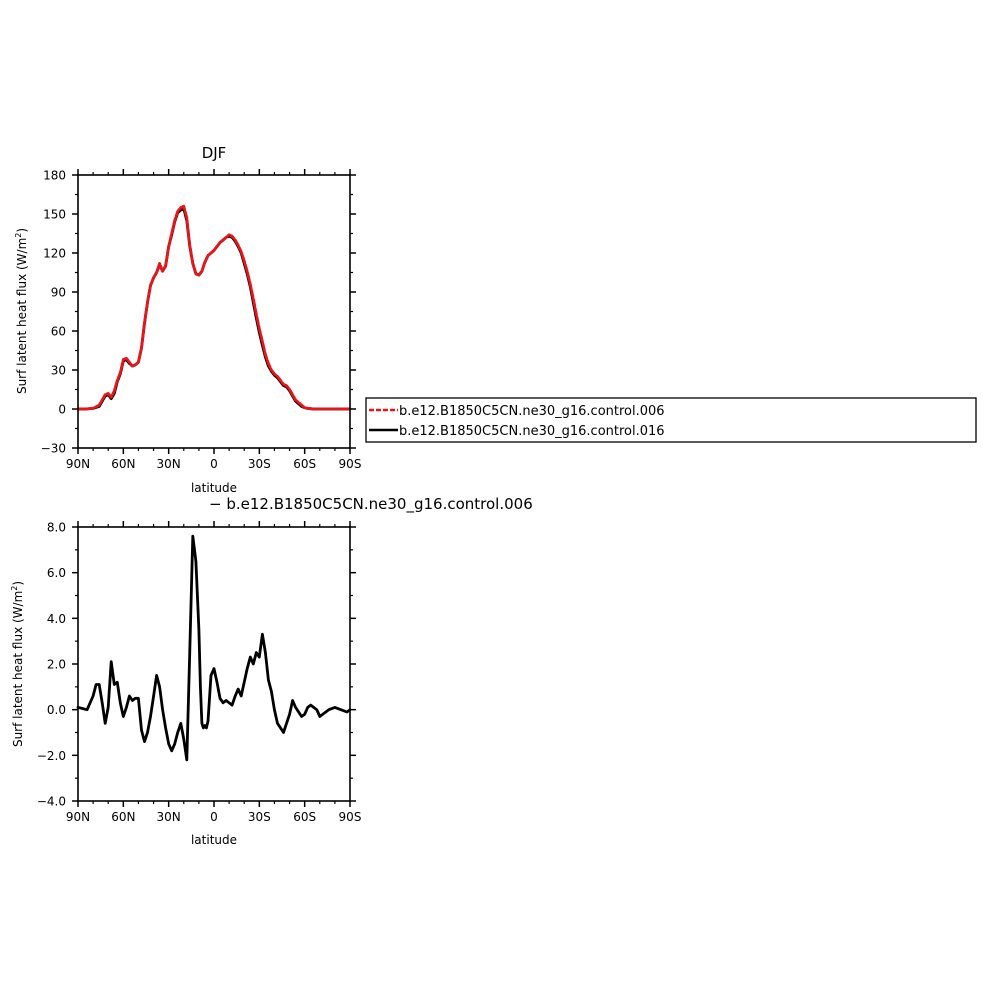 The image size is (992, 991). I want to click on top-xtick-label: 30N, so click(169, 464).